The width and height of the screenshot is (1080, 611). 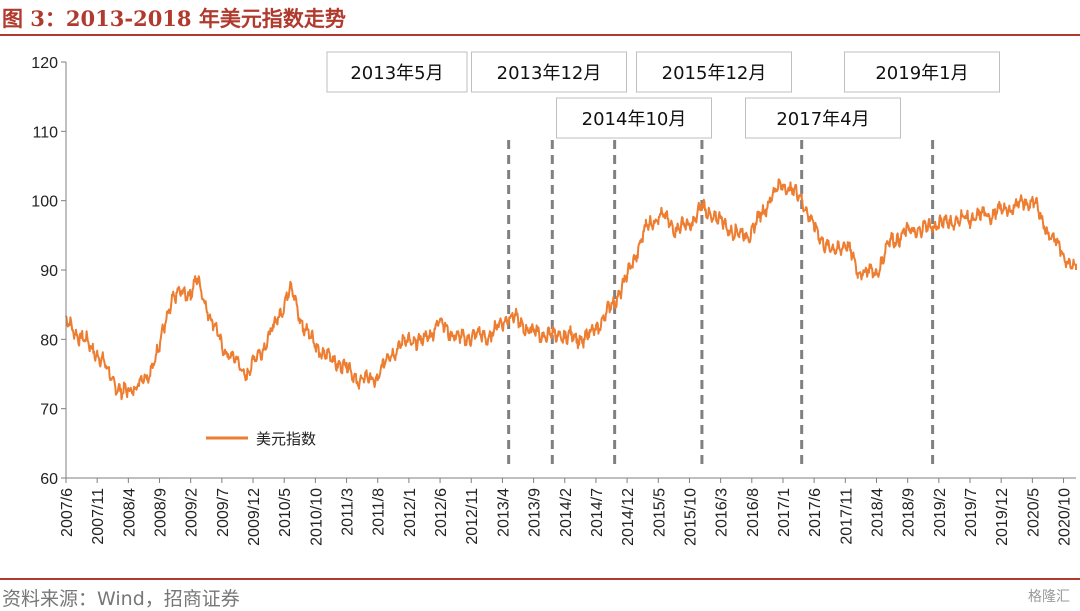 I want to click on legend: 美元指数, so click(x=261, y=439).